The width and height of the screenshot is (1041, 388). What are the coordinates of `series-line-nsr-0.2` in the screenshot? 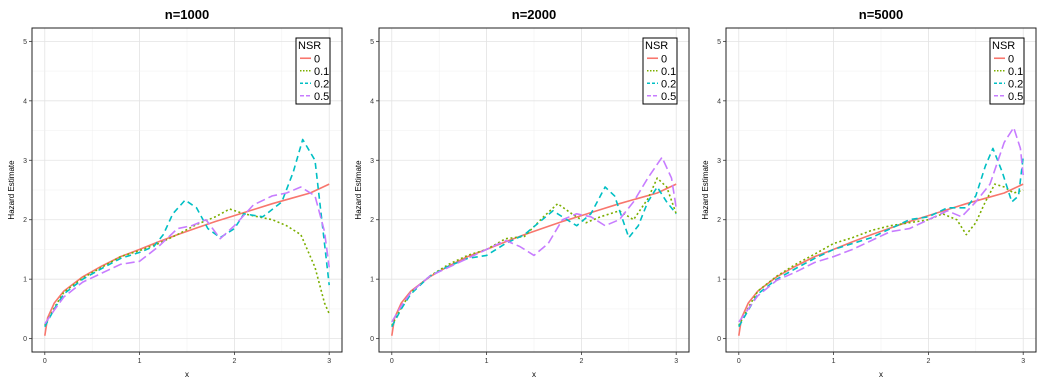 It's located at (187, 233).